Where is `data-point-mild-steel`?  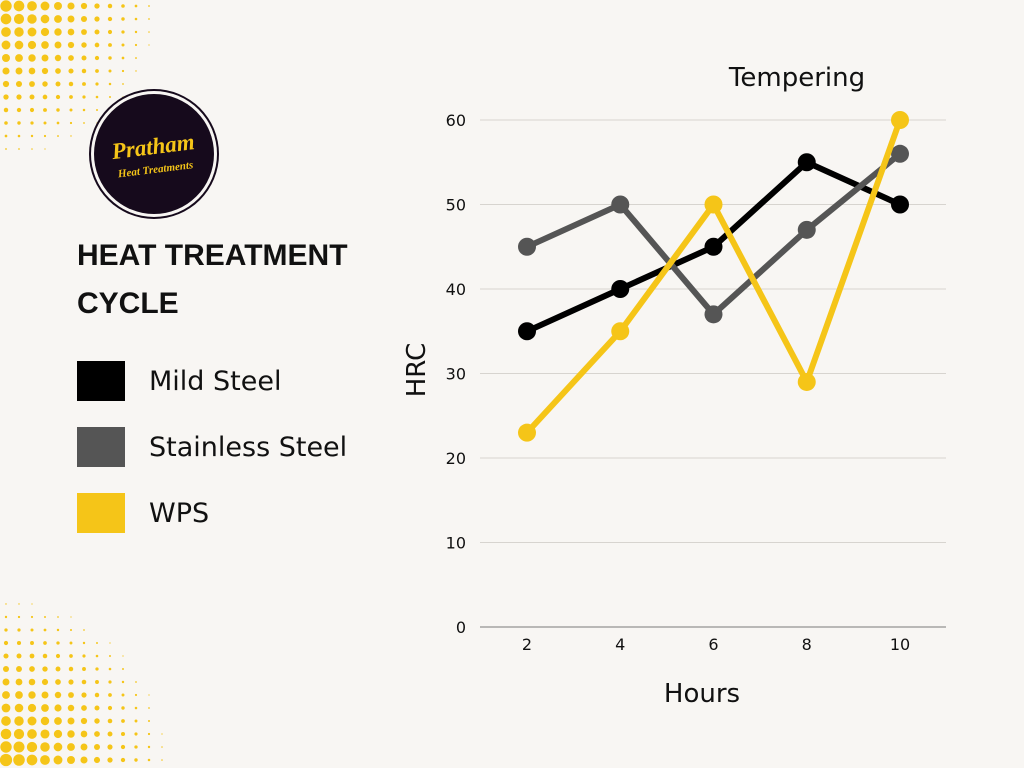
data-point-mild-steel is located at coordinates (527, 331).